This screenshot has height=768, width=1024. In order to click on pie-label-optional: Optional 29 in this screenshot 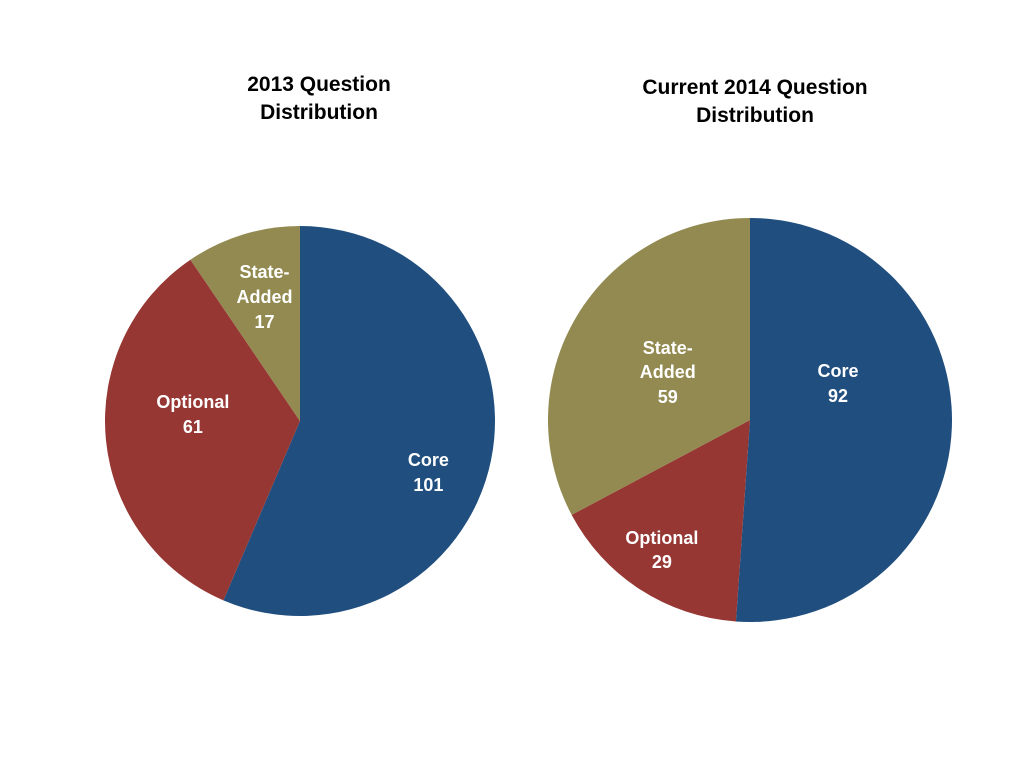, I will do `click(662, 550)`.